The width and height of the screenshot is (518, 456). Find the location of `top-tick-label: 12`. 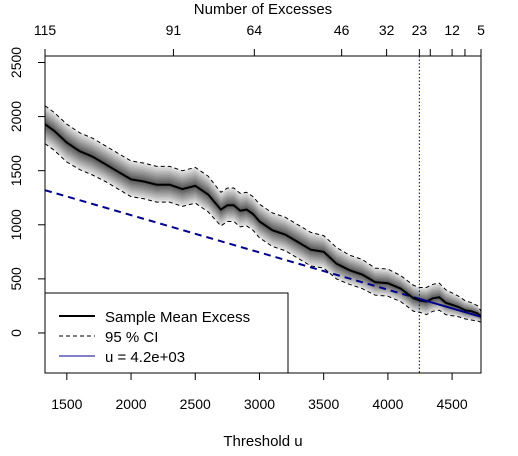

top-tick-label: 12 is located at coordinates (452, 30).